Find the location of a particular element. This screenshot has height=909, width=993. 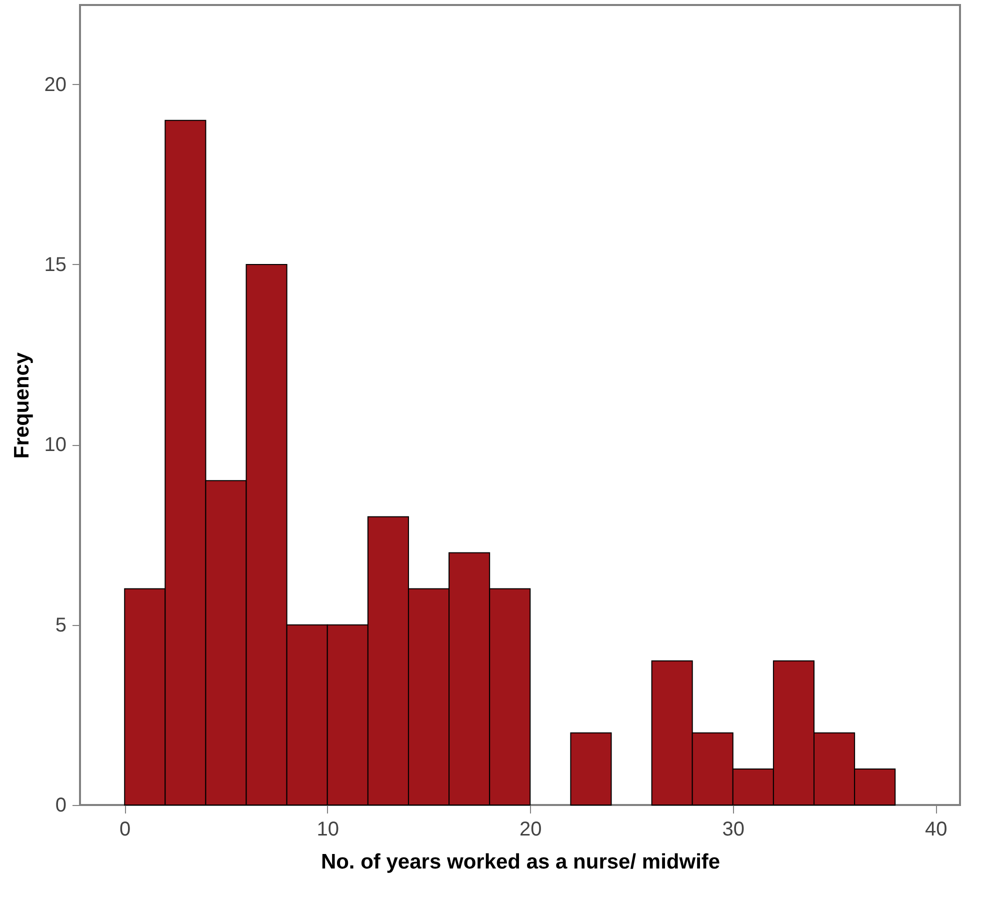

x-tick-label: 20 is located at coordinates (531, 829).